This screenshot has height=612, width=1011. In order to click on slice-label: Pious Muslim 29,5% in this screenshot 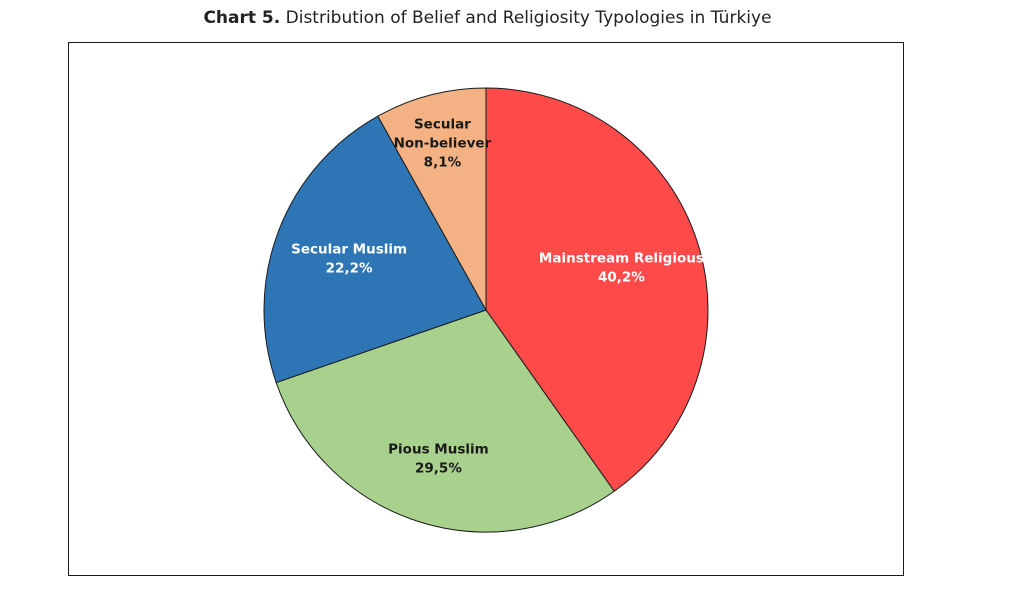, I will do `click(438, 458)`.